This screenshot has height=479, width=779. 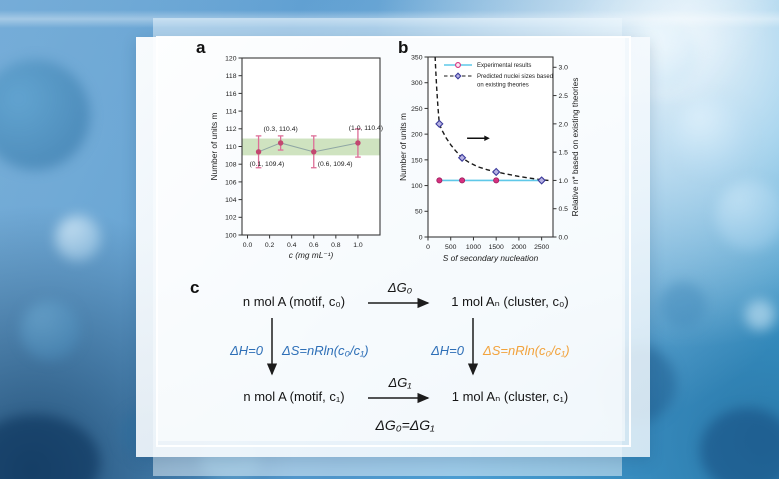 What do you see at coordinates (405, 425) in the screenshot?
I see `conclusion-equation: ΔG₀=ΔG₁` at bounding box center [405, 425].